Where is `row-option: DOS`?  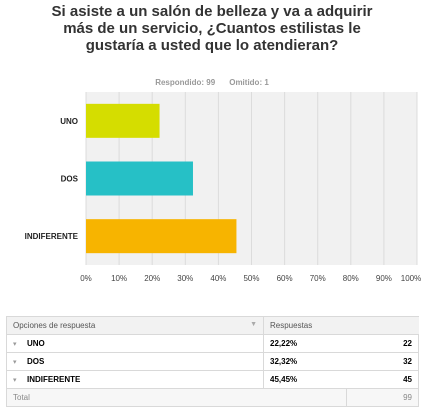
row-option: DOS is located at coordinates (36, 361).